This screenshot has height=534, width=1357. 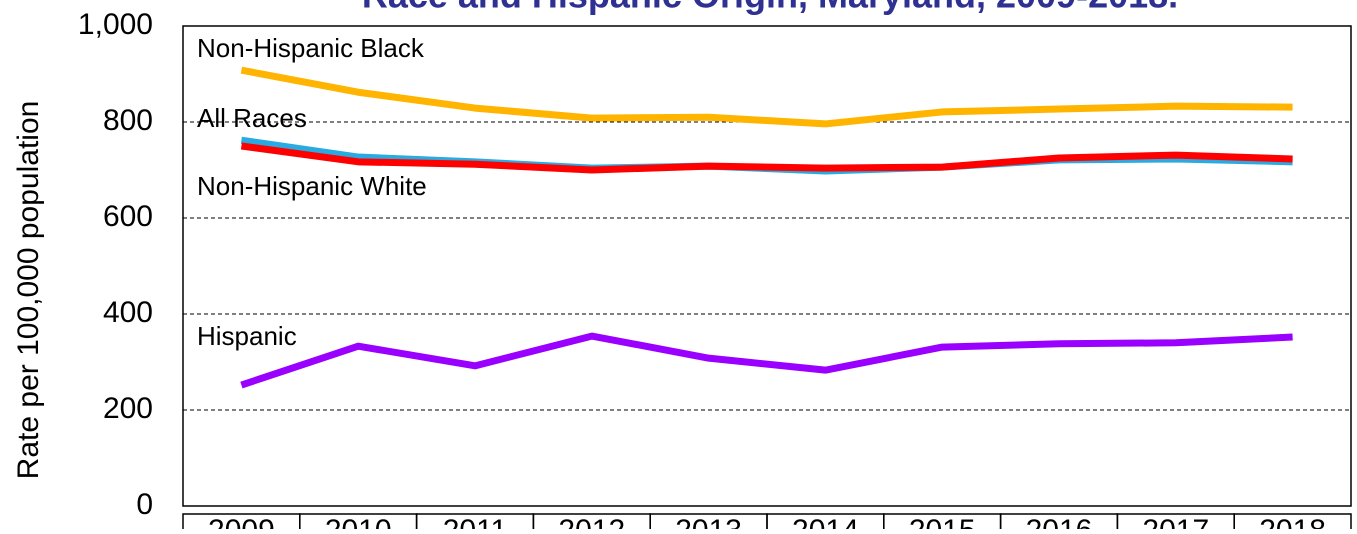 What do you see at coordinates (115, 24) in the screenshot?
I see `y-tick-label: 1,000` at bounding box center [115, 24].